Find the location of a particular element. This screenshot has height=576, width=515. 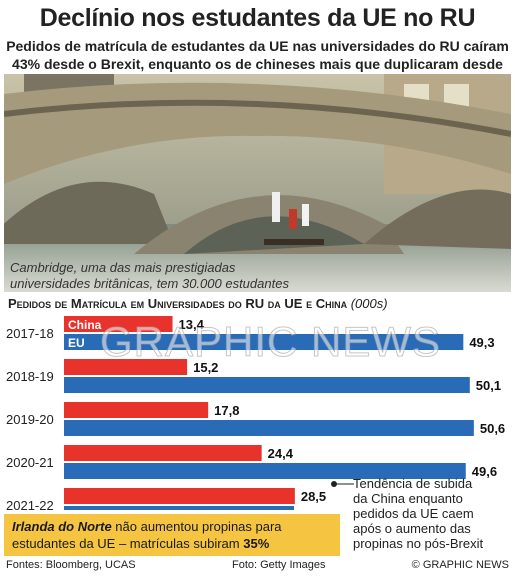

category-label: 2017-18 is located at coordinates (30, 333).